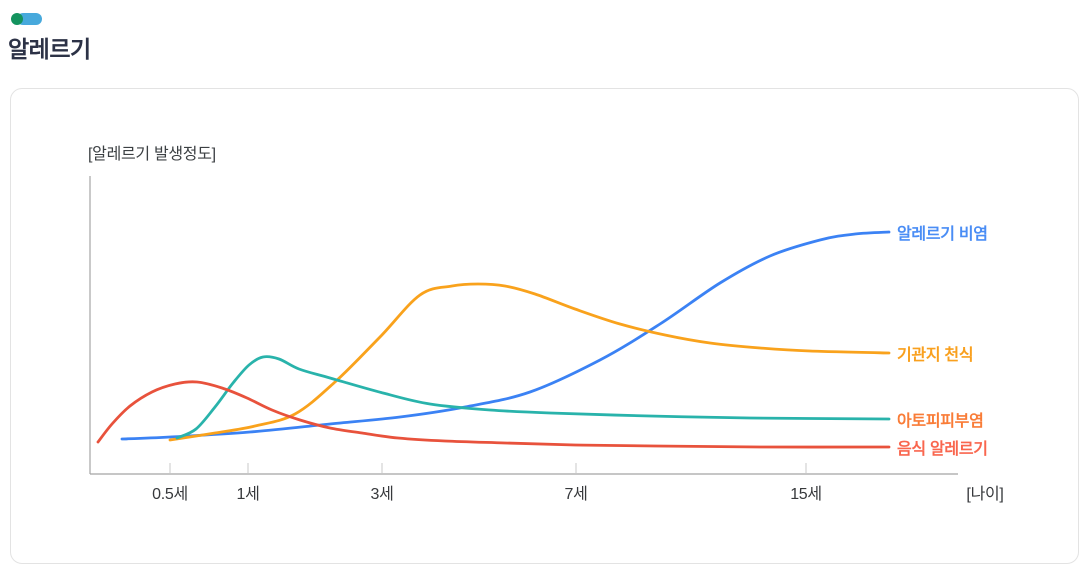 The height and width of the screenshot is (573, 1092). What do you see at coordinates (576, 494) in the screenshot?
I see `x-tick-label: 7세` at bounding box center [576, 494].